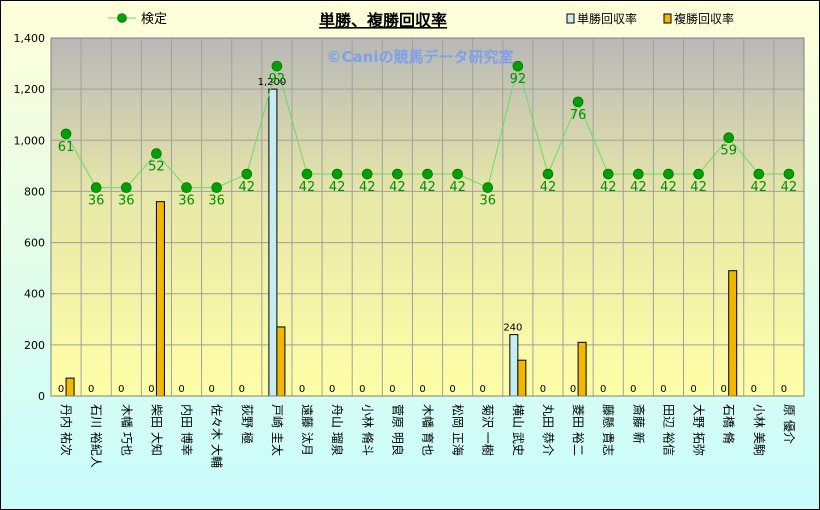 This screenshot has width=820, height=510. I want to click on x-tick-label: 小林 脩斗, so click(367, 430).